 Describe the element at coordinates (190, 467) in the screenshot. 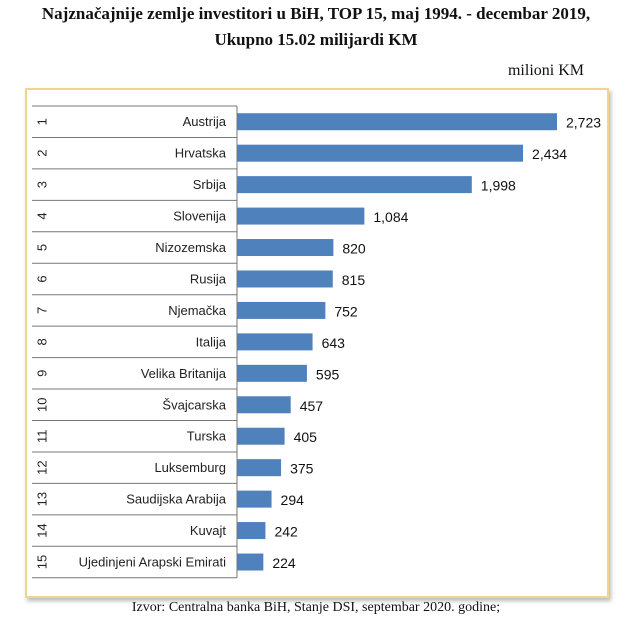

I see `category-label: Luksemburg` at that location.